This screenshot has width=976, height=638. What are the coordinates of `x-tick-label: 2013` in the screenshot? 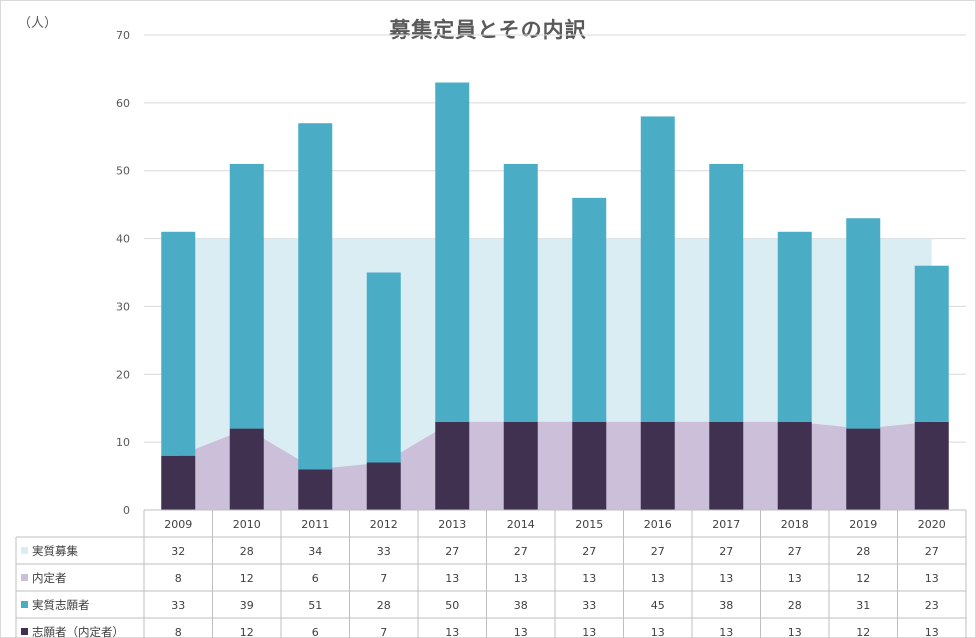 It's located at (452, 524).